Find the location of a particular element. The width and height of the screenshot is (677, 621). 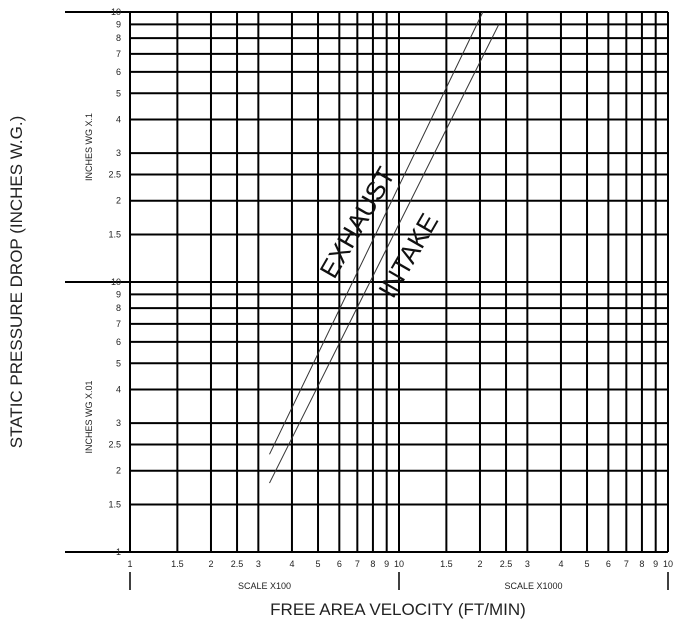

x-tick-label: 1 is located at coordinates (129, 564).